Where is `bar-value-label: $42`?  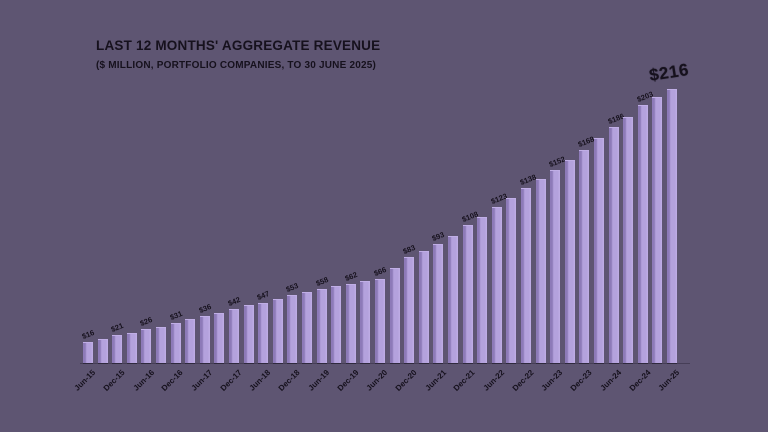 bar-value-label: $42 is located at coordinates (234, 301).